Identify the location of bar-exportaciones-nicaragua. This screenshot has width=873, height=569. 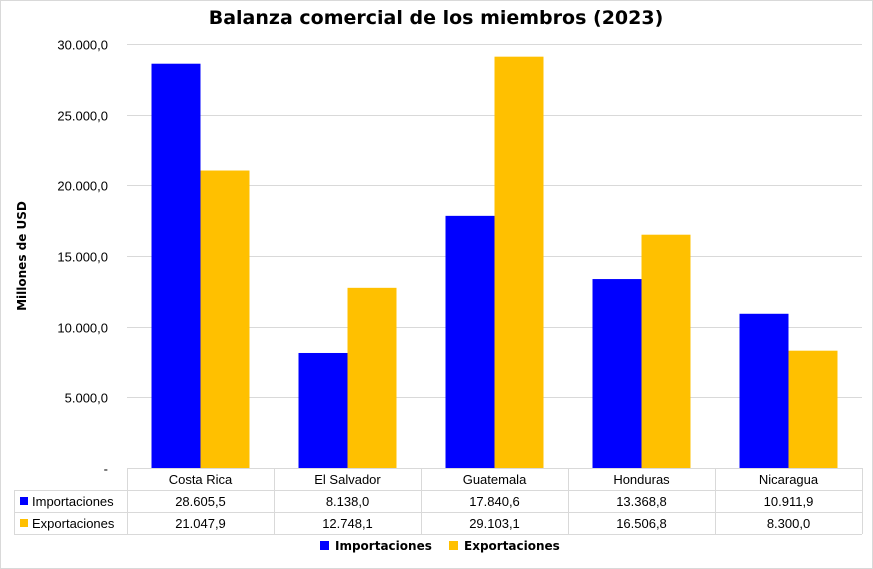
(813, 409).